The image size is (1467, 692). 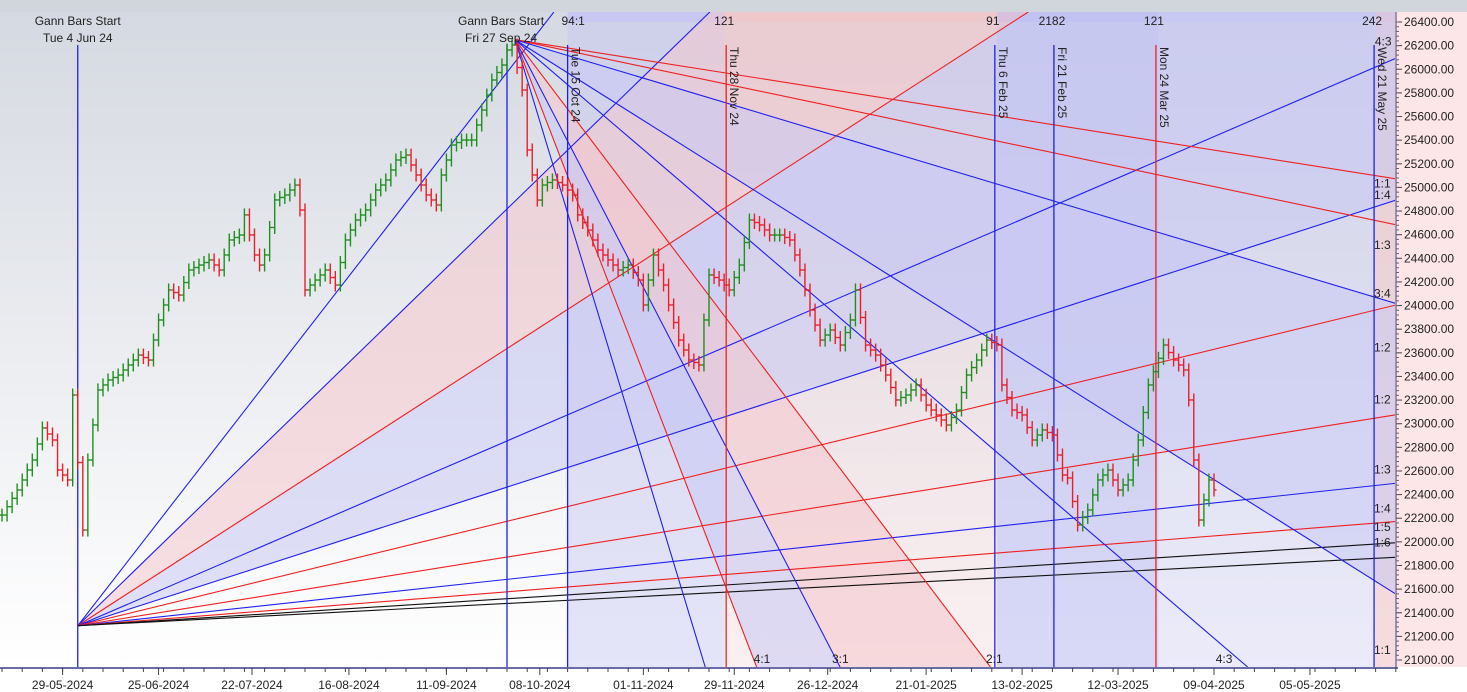 I want to click on y-tick-label: 25800.00, so click(x=1429, y=93).